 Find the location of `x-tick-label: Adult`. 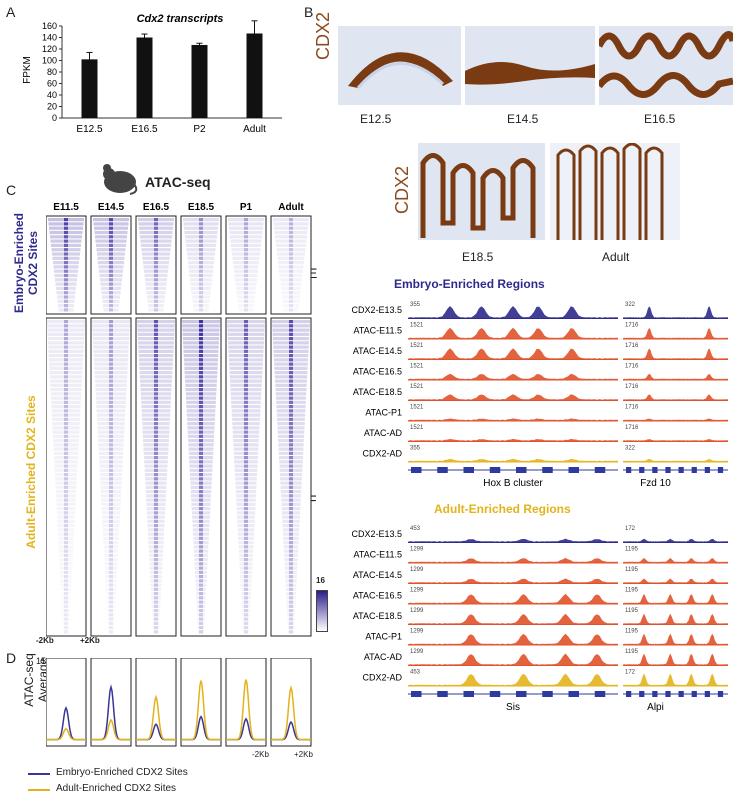

x-tick-label: Adult is located at coordinates (254, 129).